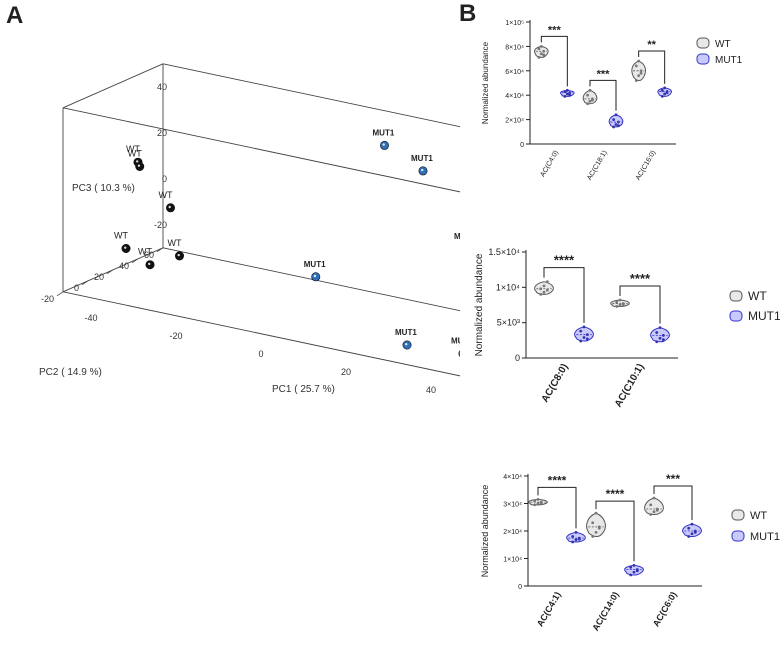 This screenshot has width=782, height=657. I want to click on x-tick-label: AC(C16:0), so click(646, 166).